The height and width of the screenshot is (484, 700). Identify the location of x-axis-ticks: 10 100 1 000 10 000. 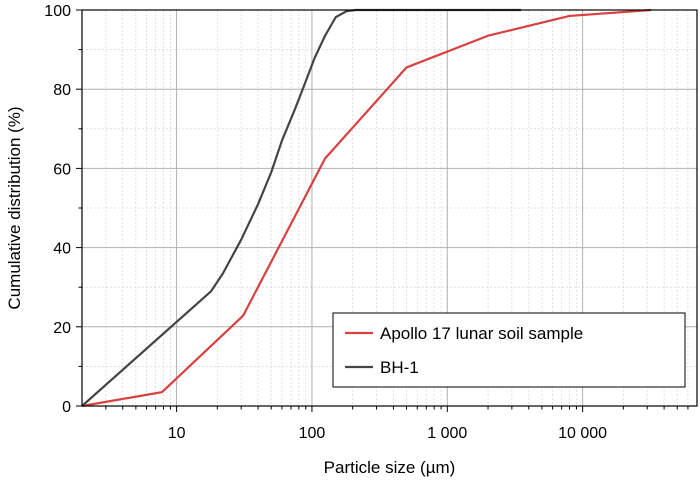
(397, 424).